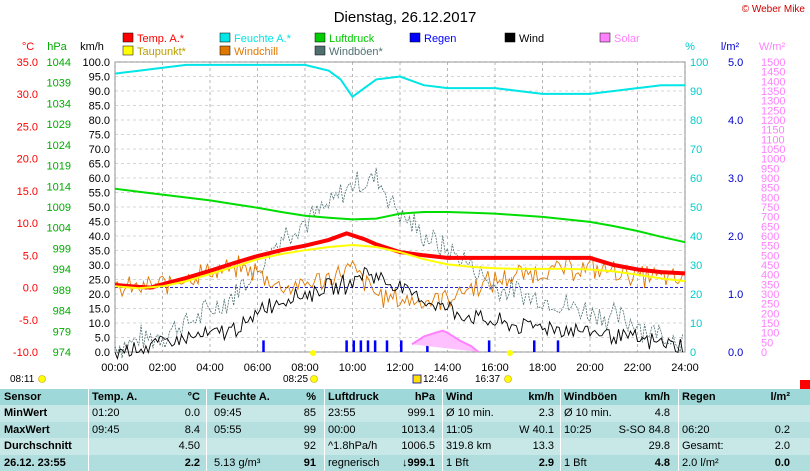 This screenshot has width=810, height=471. What do you see at coordinates (773, 111) in the screenshot?
I see `tick-solar: 1250` at bounding box center [773, 111].